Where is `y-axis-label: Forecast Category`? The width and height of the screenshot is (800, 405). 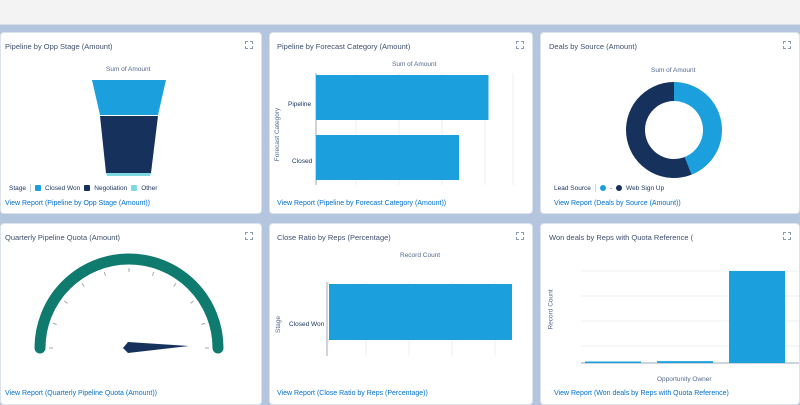 y-axis-label: Forecast Category is located at coordinates (278, 134).